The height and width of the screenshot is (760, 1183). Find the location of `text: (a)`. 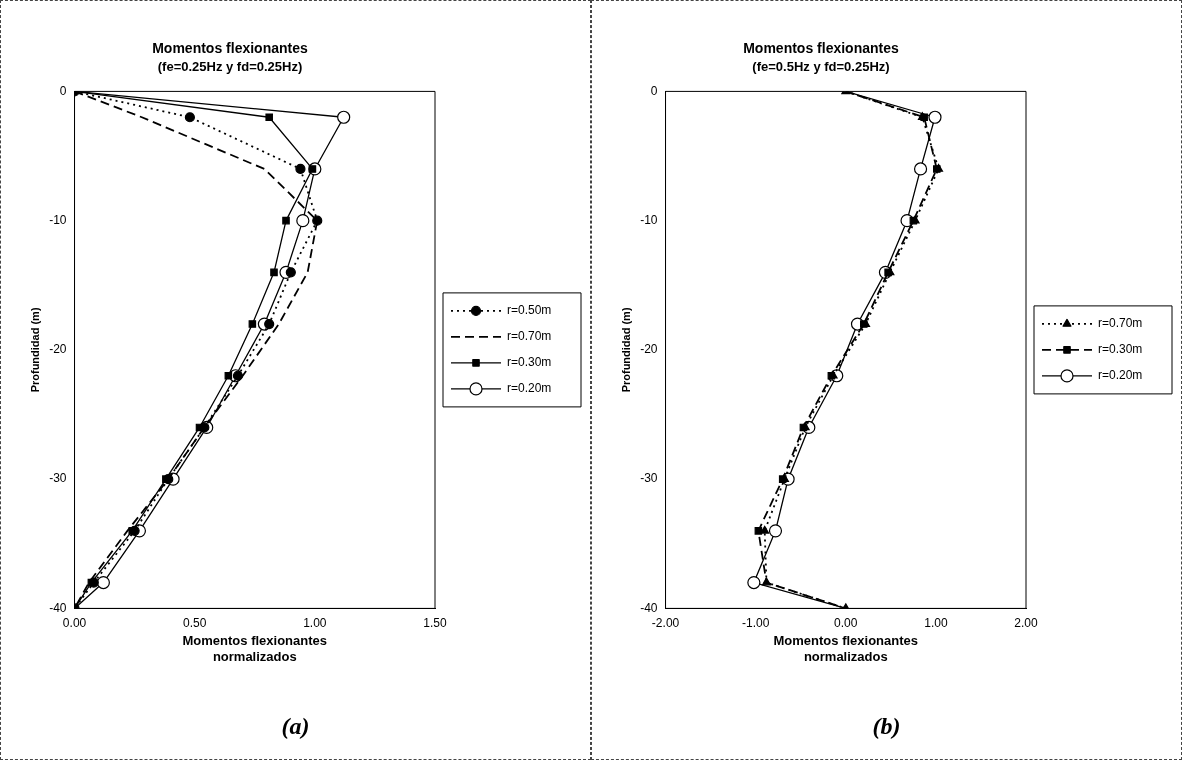

text: (a) is located at coordinates (295, 726).